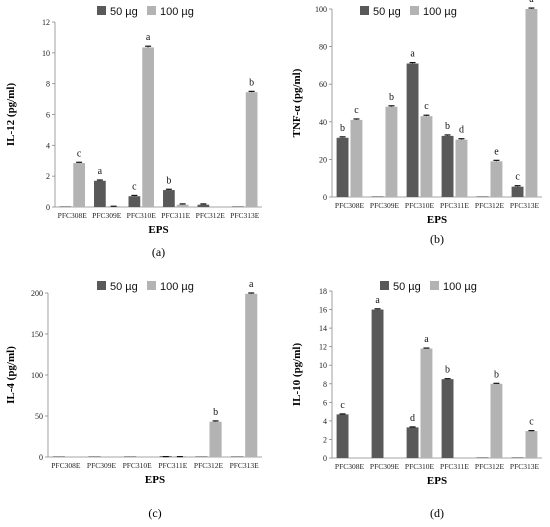  Describe the element at coordinates (323, 291) in the screenshot. I see `c4-y-tick-label-9: 18` at that location.